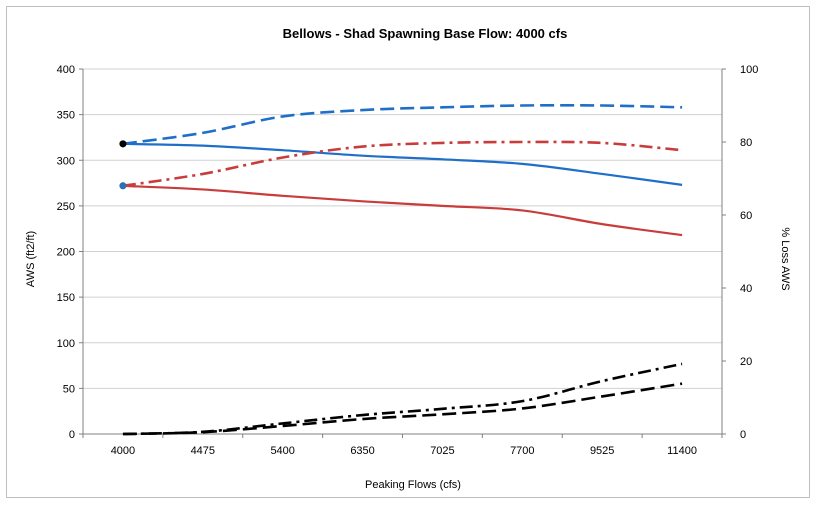  What do you see at coordinates (746, 362) in the screenshot?
I see `y2-tick-label: 20` at bounding box center [746, 362].